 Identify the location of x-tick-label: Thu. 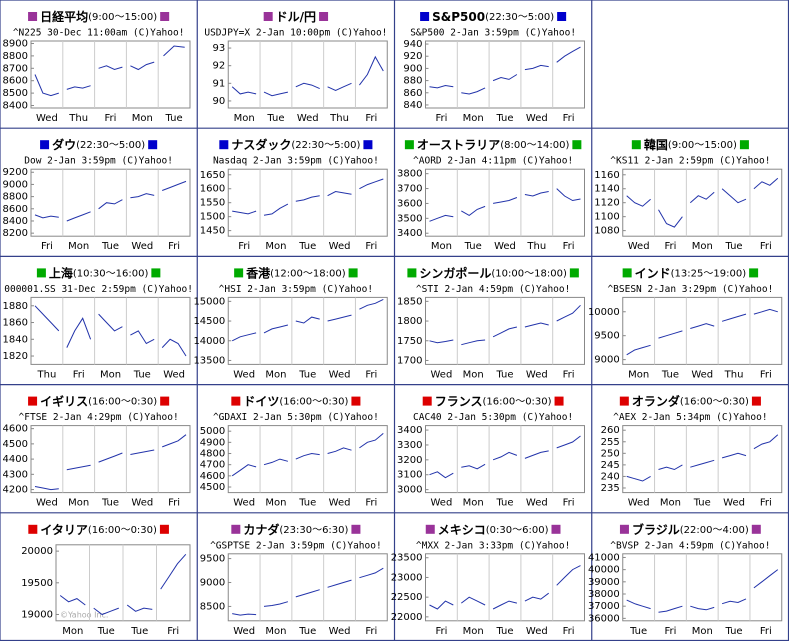
(339, 118).